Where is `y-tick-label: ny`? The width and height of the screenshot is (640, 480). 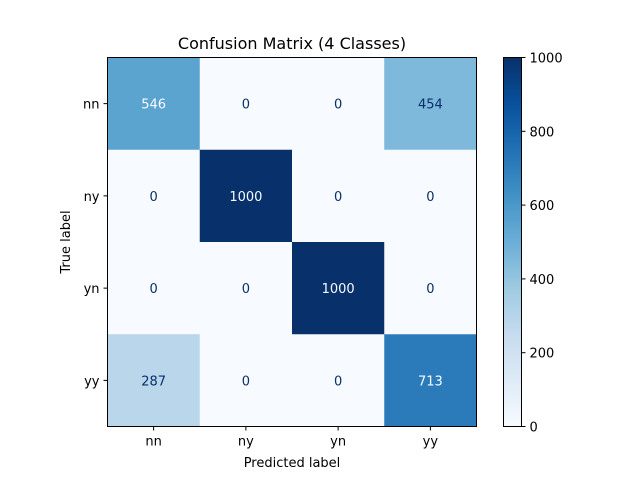 y-tick-label: ny is located at coordinates (92, 197).